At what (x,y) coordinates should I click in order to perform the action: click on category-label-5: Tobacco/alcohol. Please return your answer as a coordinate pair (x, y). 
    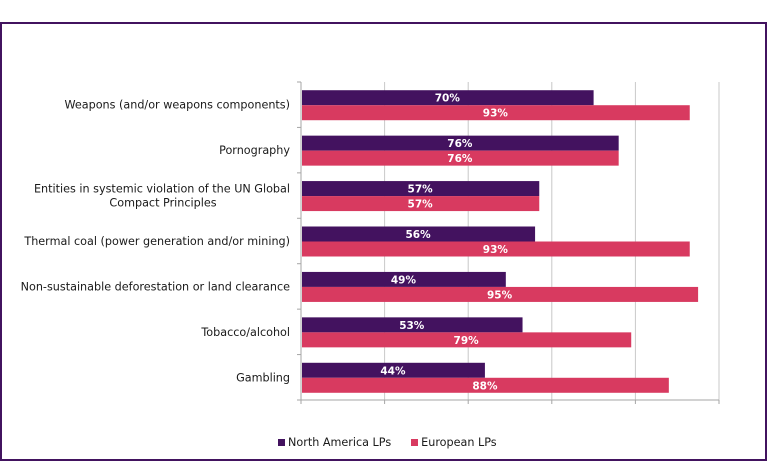
    Looking at the image, I should click on (245, 332).